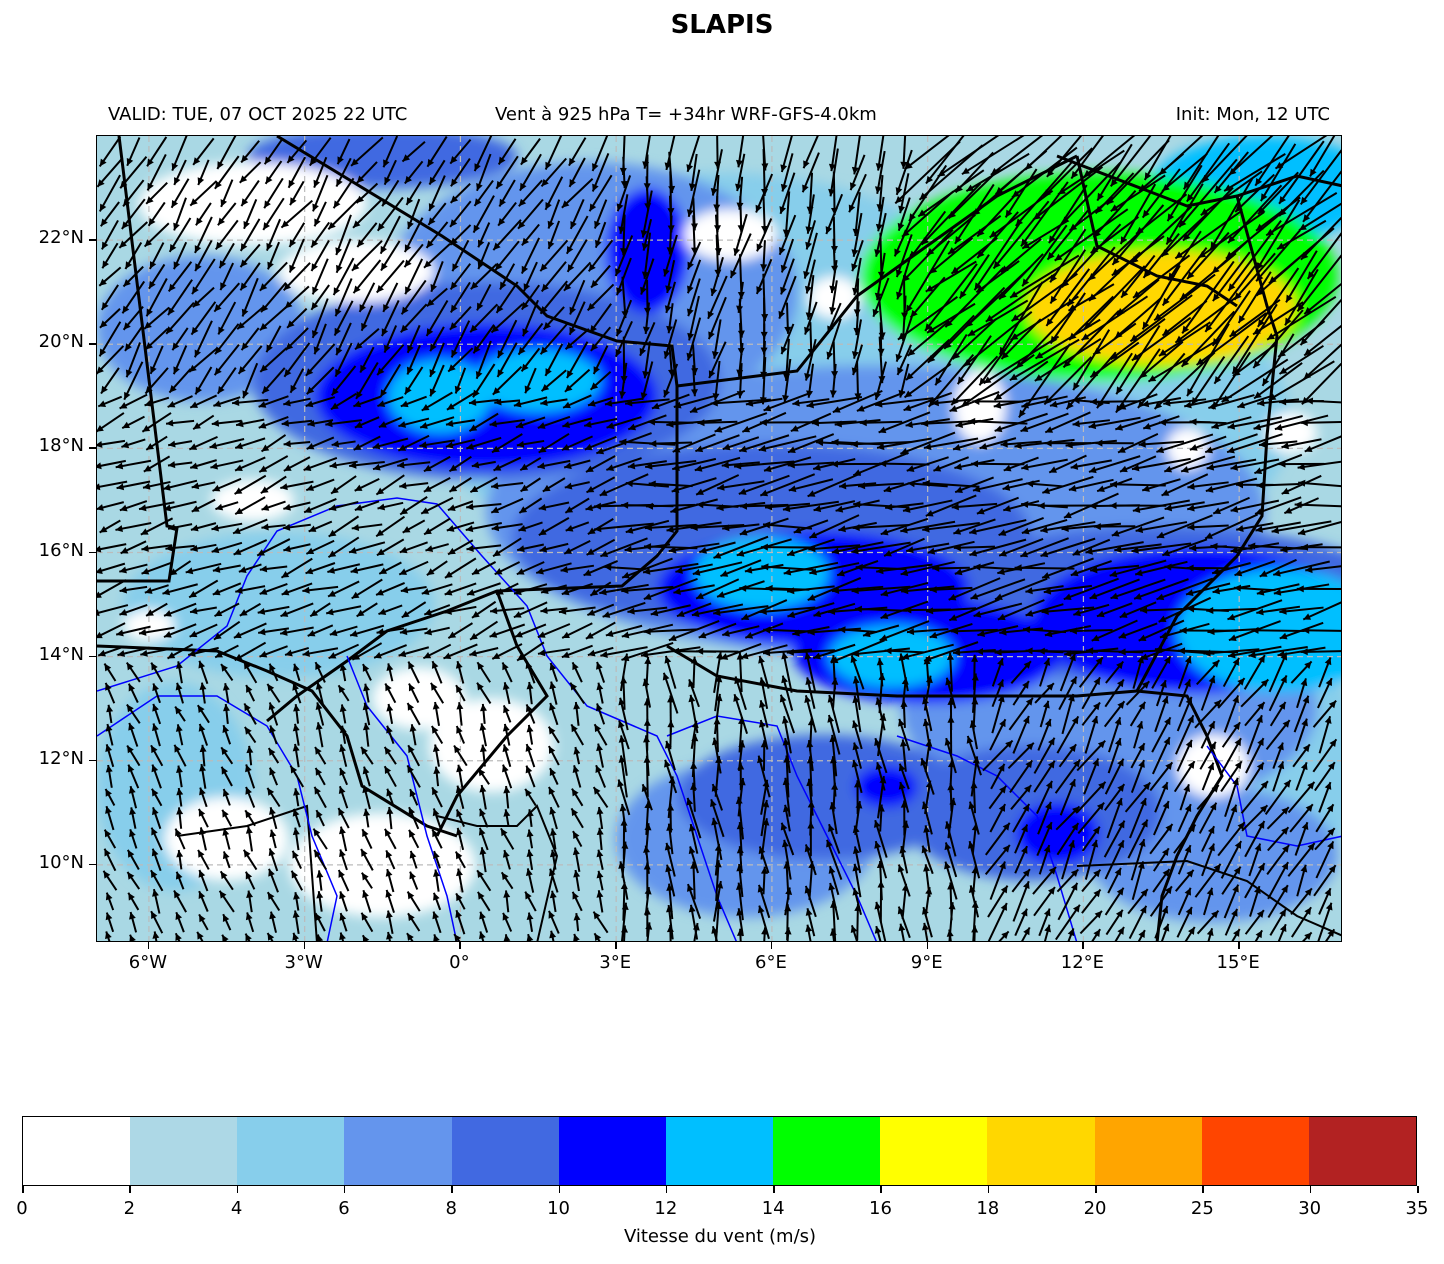  I want to click on colorbar, so click(719, 1151).